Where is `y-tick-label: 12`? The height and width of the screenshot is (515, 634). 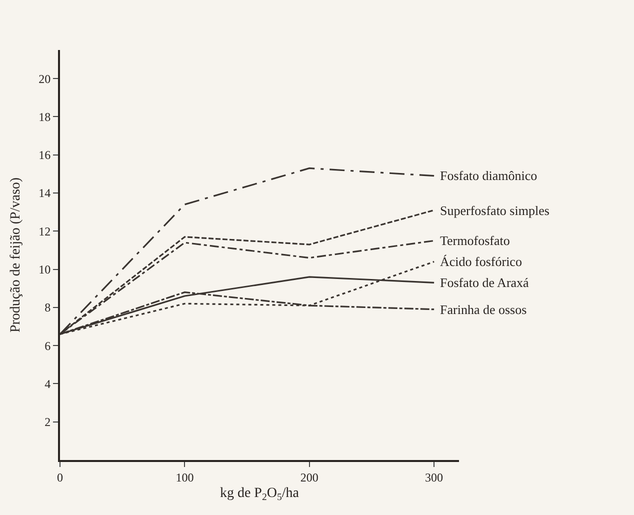
y-tick-label: 12 is located at coordinates (44, 231).